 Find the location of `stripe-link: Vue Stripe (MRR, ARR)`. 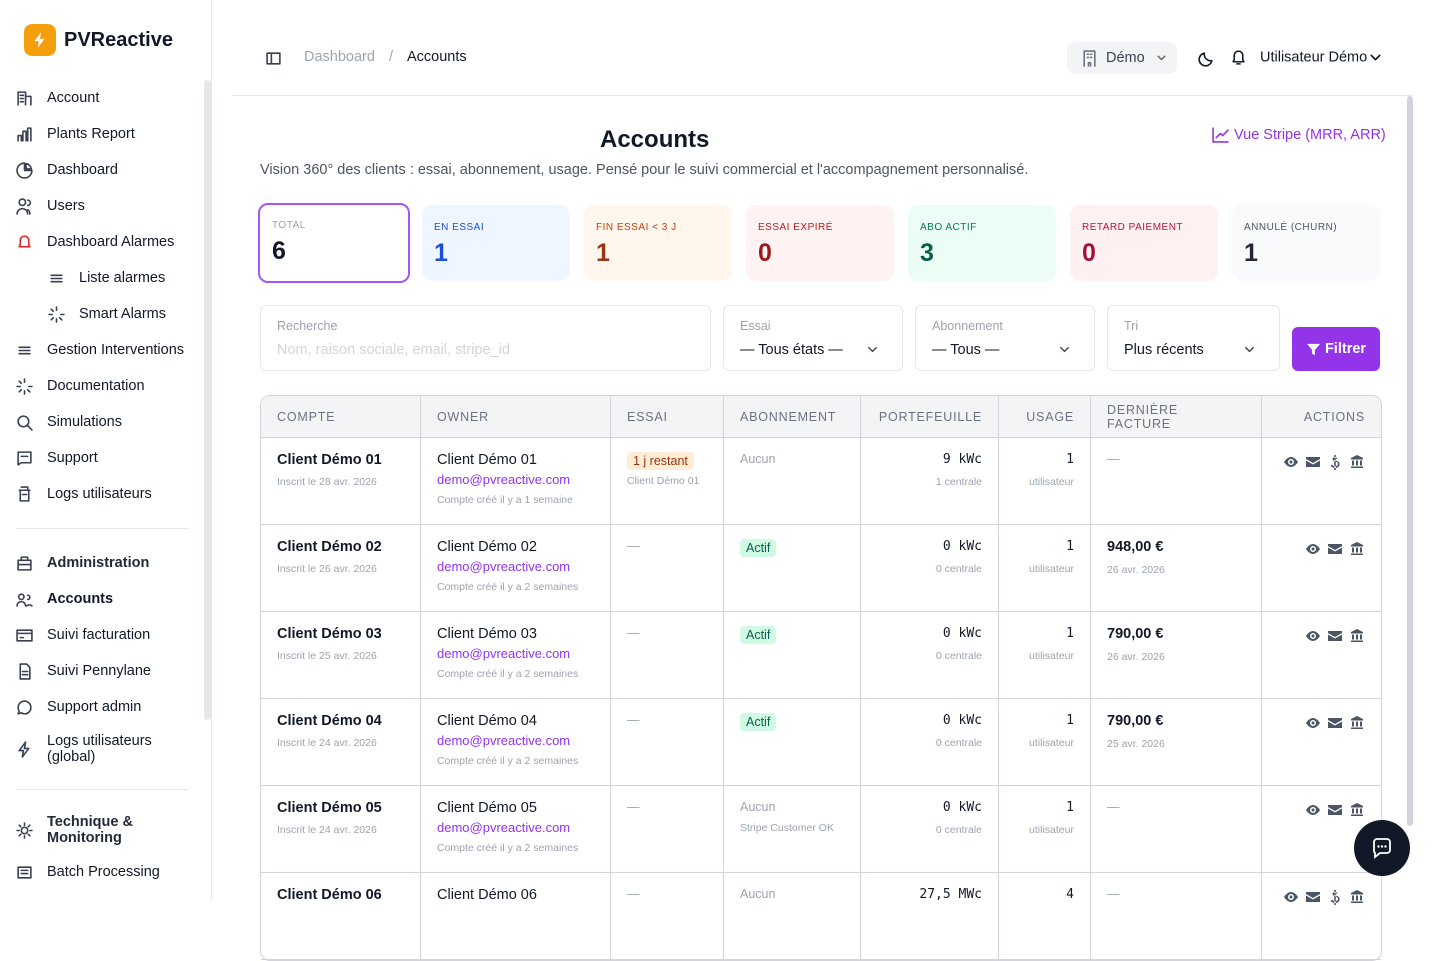

stripe-link: Vue Stripe (MRR, ARR) is located at coordinates (1299, 134).